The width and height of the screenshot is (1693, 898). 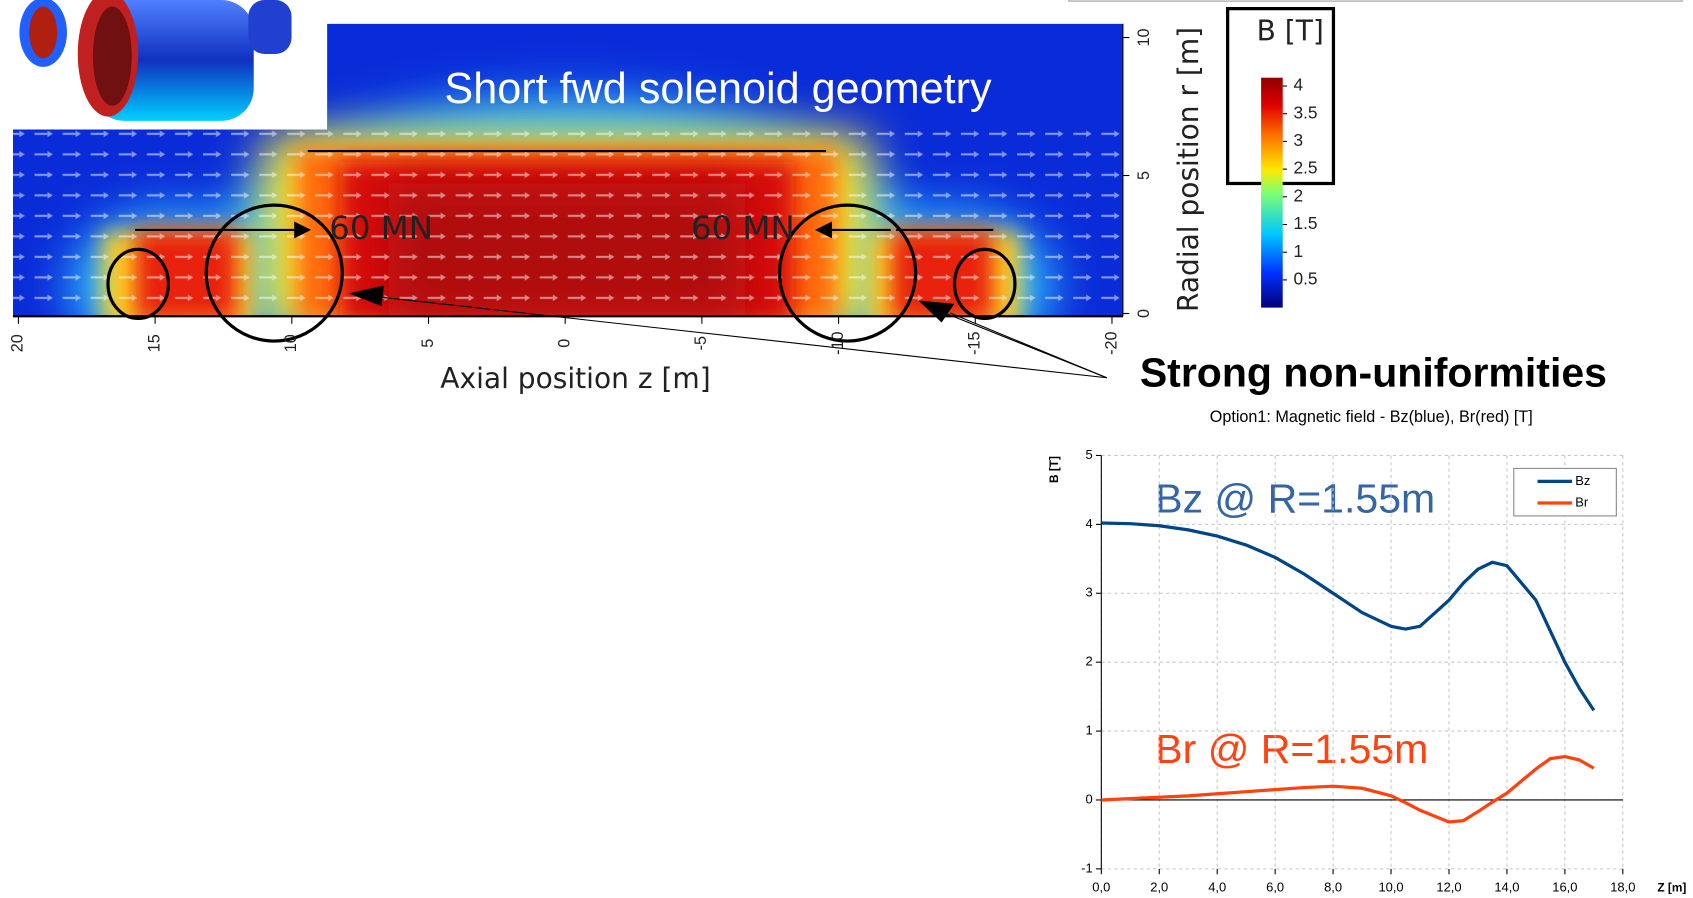 I want to click on y-tick-label: 2, so click(x=1088, y=661).